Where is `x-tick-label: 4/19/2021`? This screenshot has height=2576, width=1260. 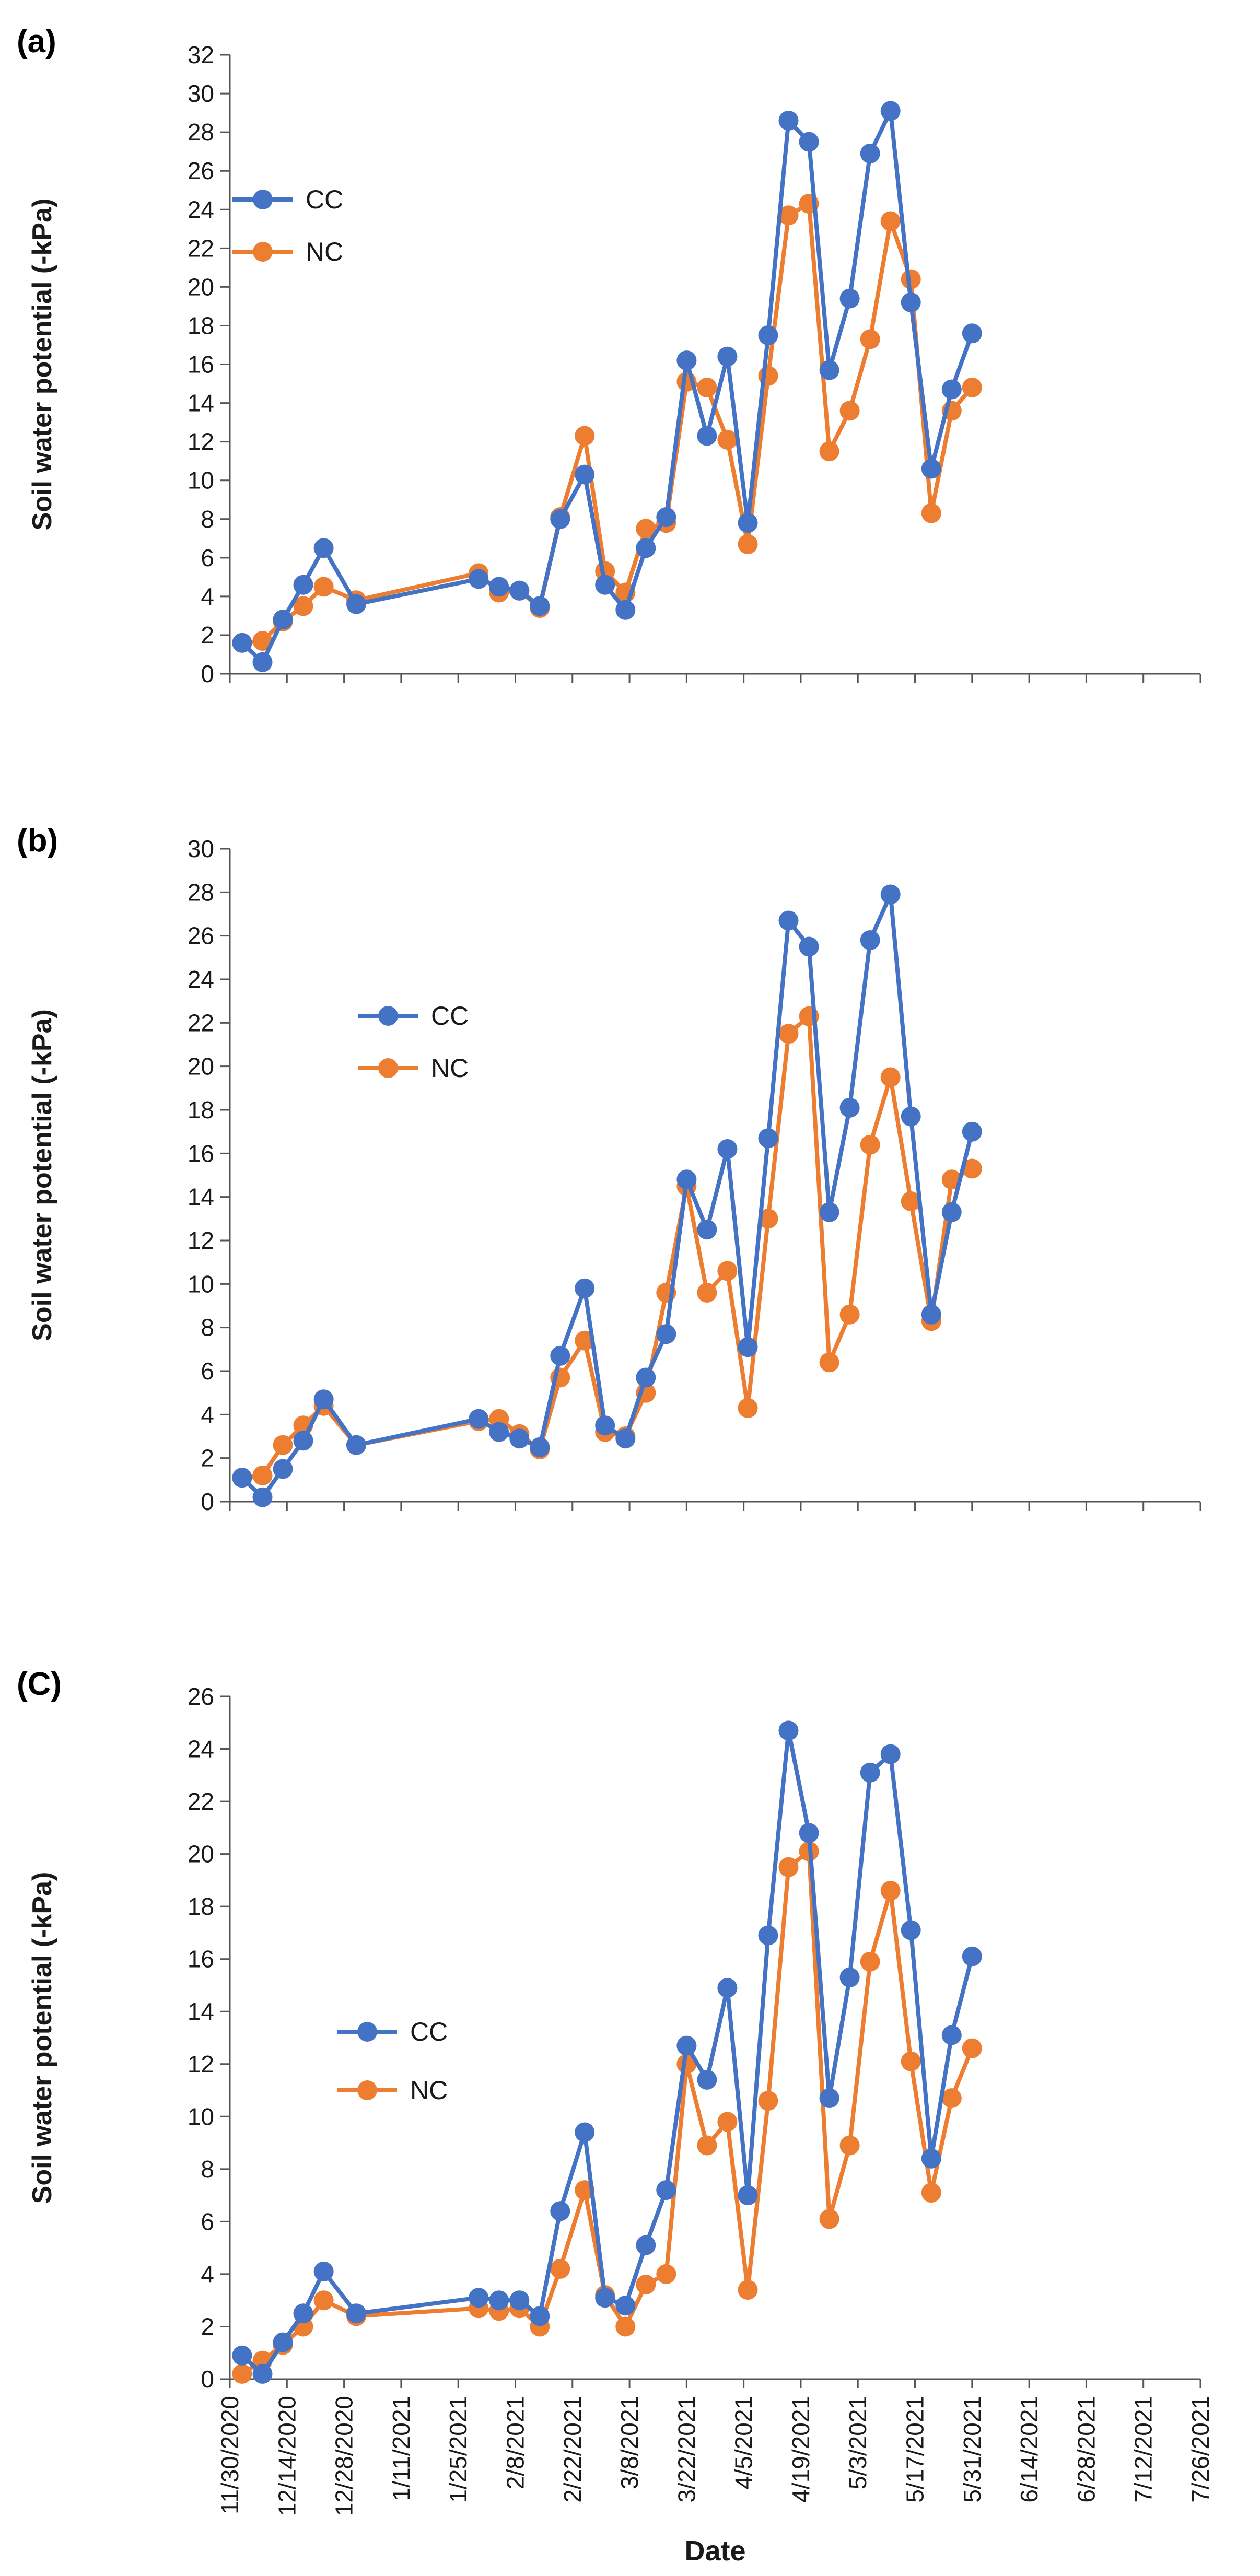 x-tick-label: 4/19/2021 is located at coordinates (800, 2449).